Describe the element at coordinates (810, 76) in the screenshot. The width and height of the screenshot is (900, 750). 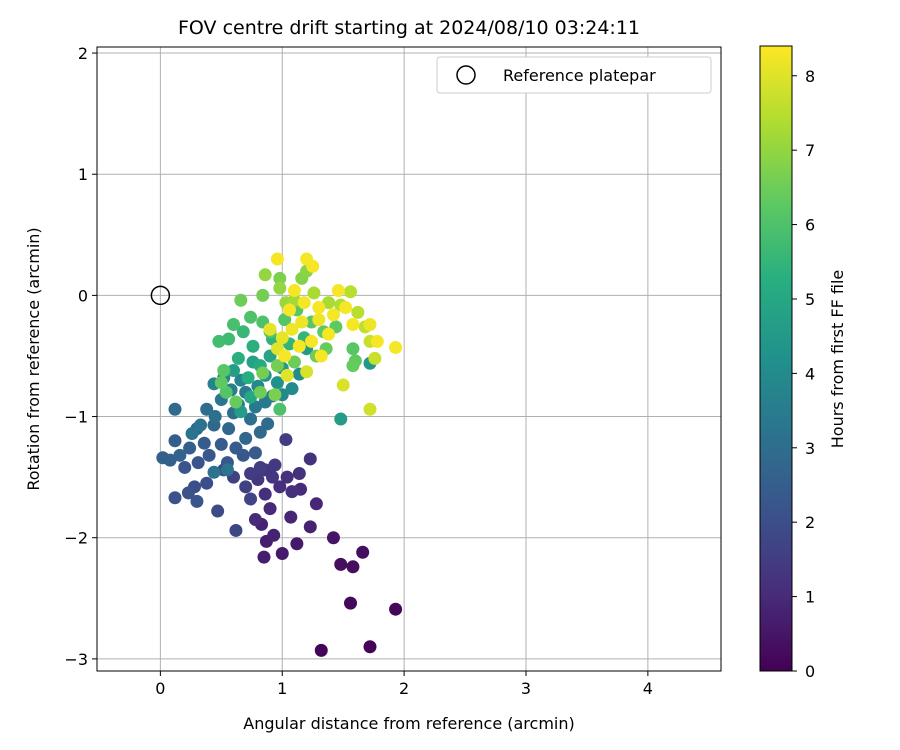
I see `colorbar-tick-label: 8` at that location.